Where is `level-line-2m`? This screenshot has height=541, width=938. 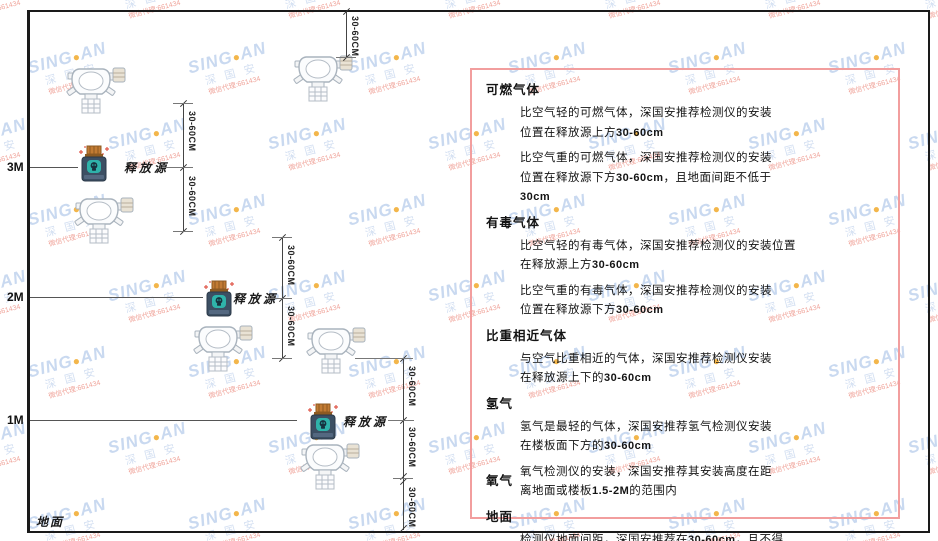
level-line-2m is located at coordinates (116, 297).